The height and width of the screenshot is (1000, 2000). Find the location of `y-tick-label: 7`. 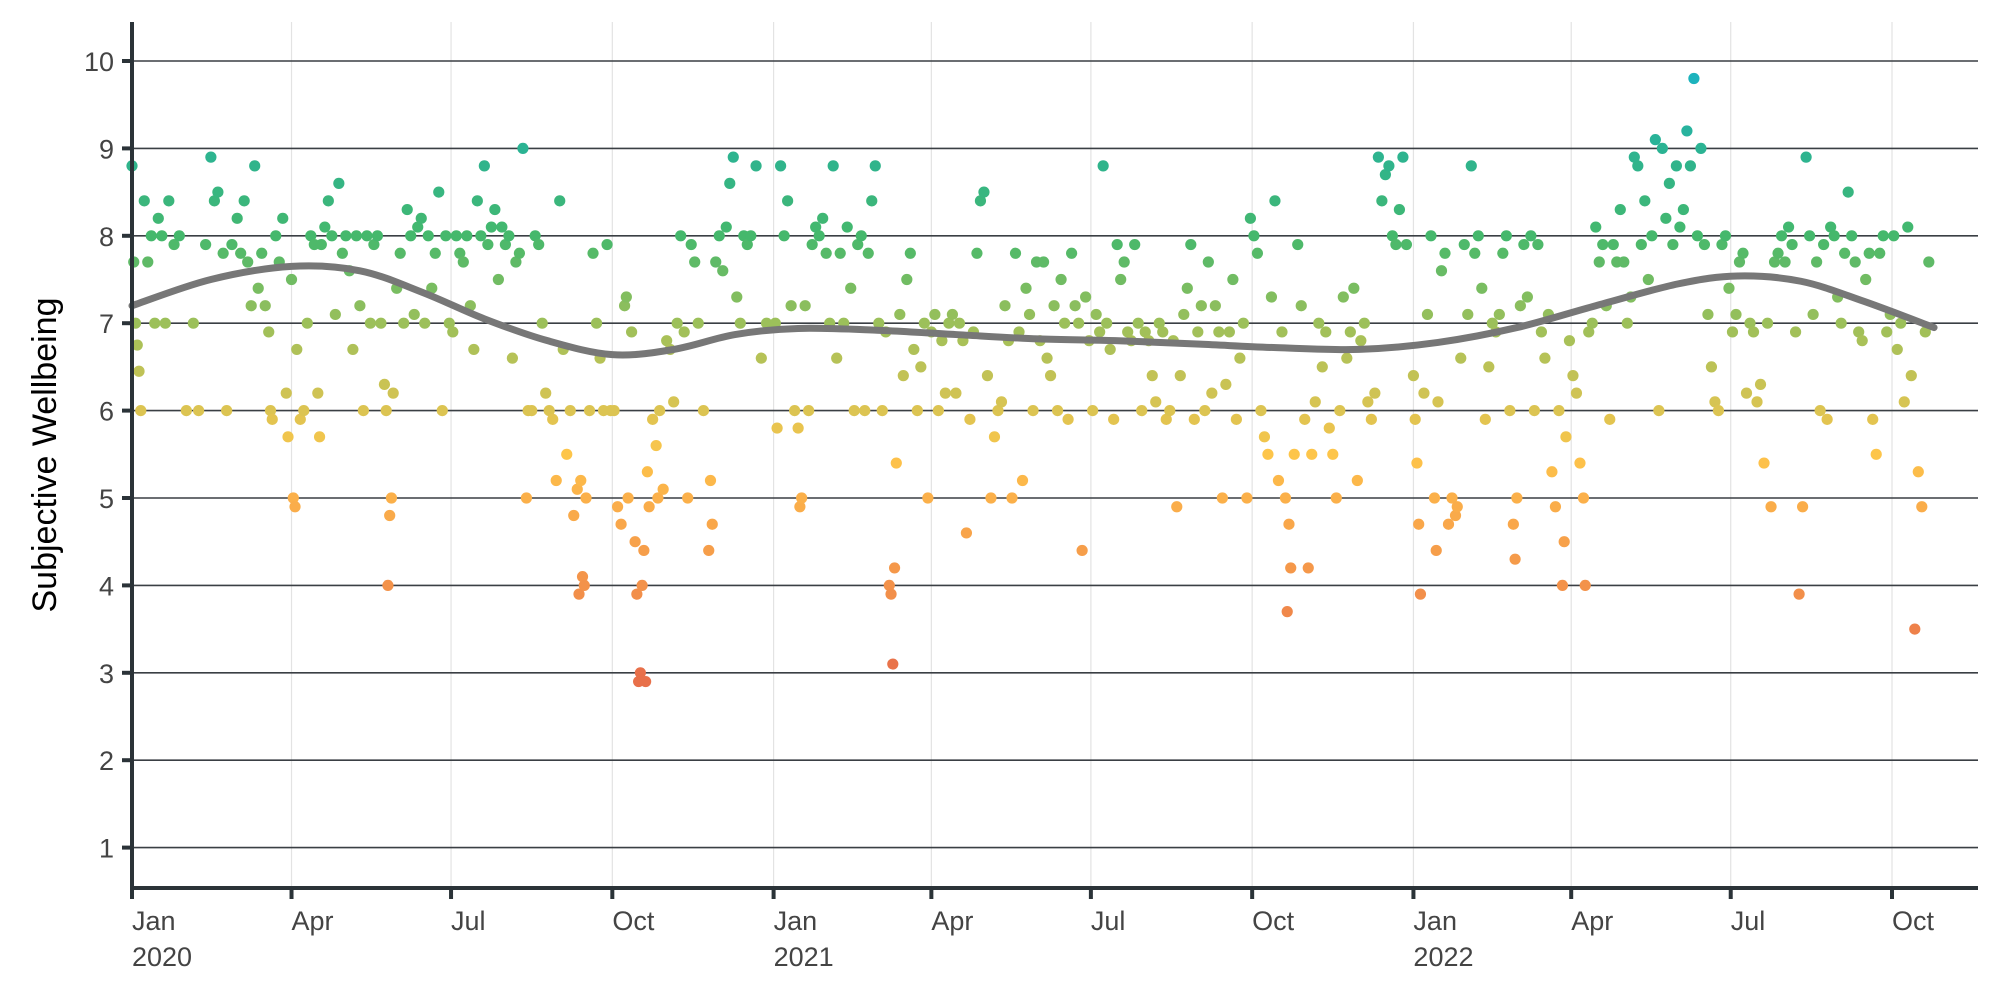

y-tick-label: 7 is located at coordinates (106, 324).